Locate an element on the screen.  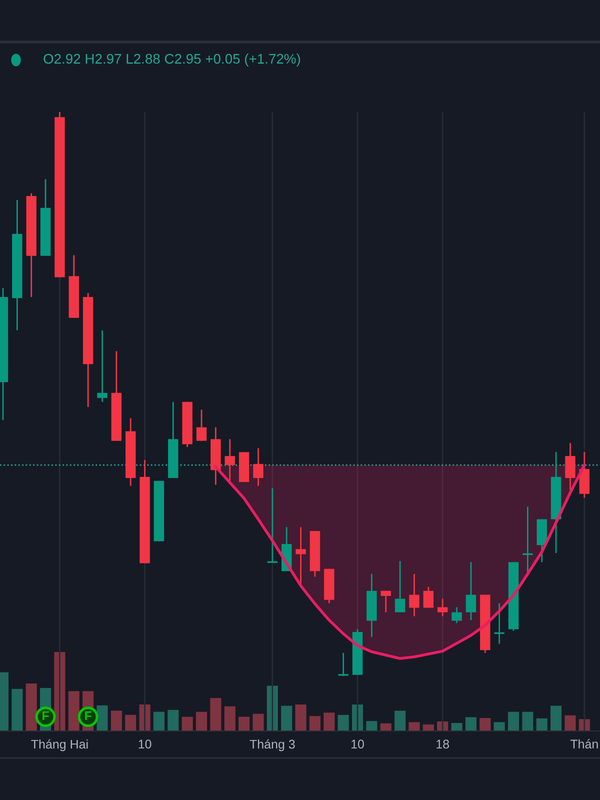
x-tick-label: Thán is located at coordinates (584, 744).